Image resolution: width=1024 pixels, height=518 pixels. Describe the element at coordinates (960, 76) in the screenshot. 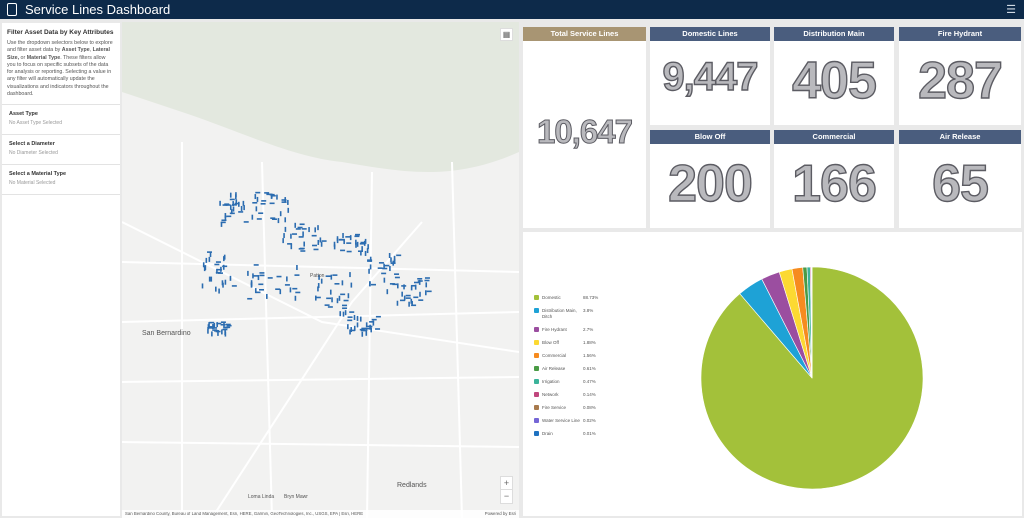

I see `fire-hydrant-card: Fire Hydrant 287` at that location.